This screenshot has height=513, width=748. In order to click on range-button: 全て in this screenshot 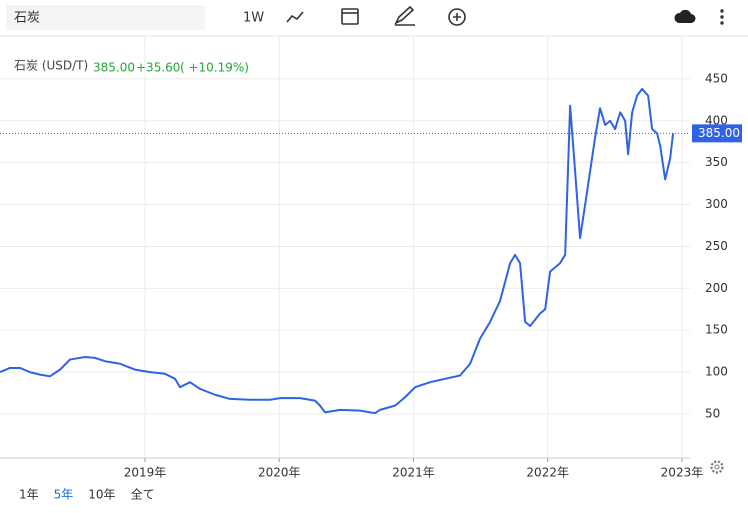, I will do `click(143, 494)`.